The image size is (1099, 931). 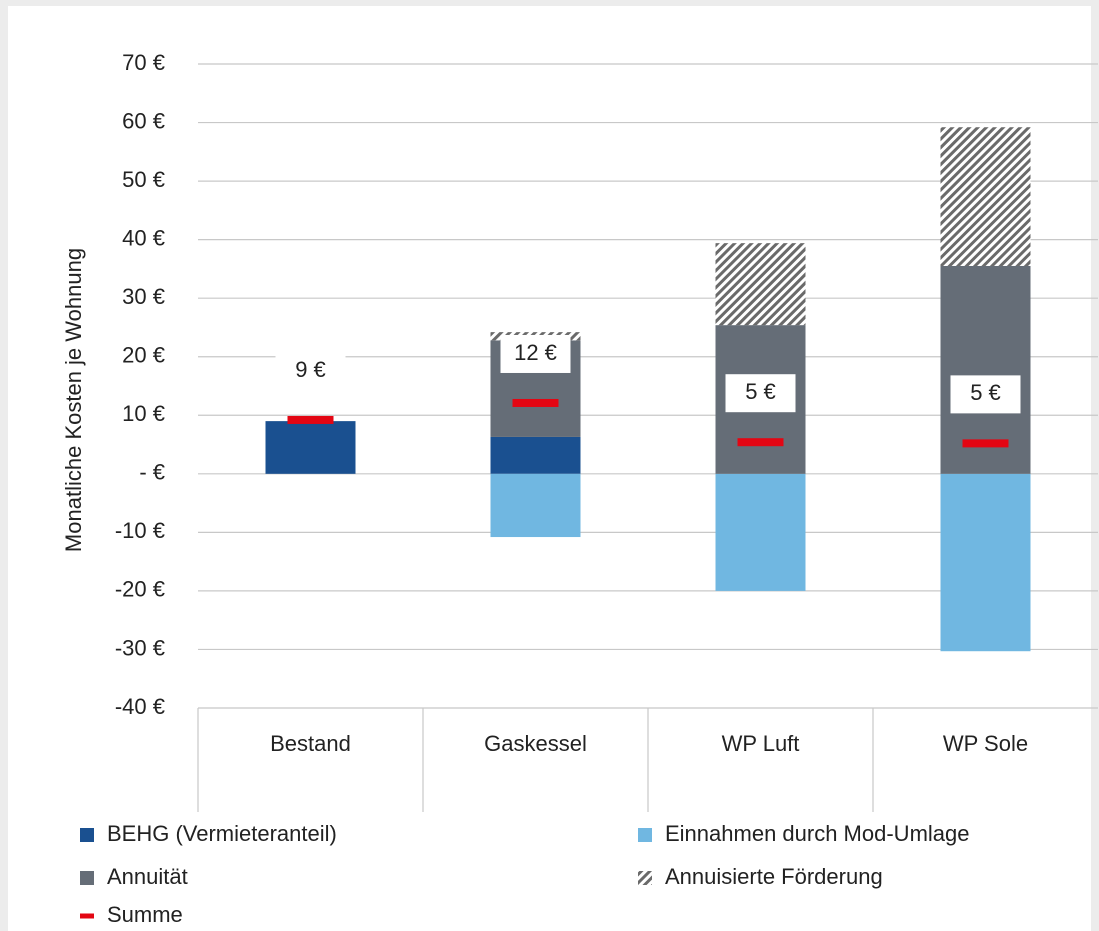 What do you see at coordinates (985, 743) in the screenshot?
I see `x-tick-label: WP Sole` at bounding box center [985, 743].